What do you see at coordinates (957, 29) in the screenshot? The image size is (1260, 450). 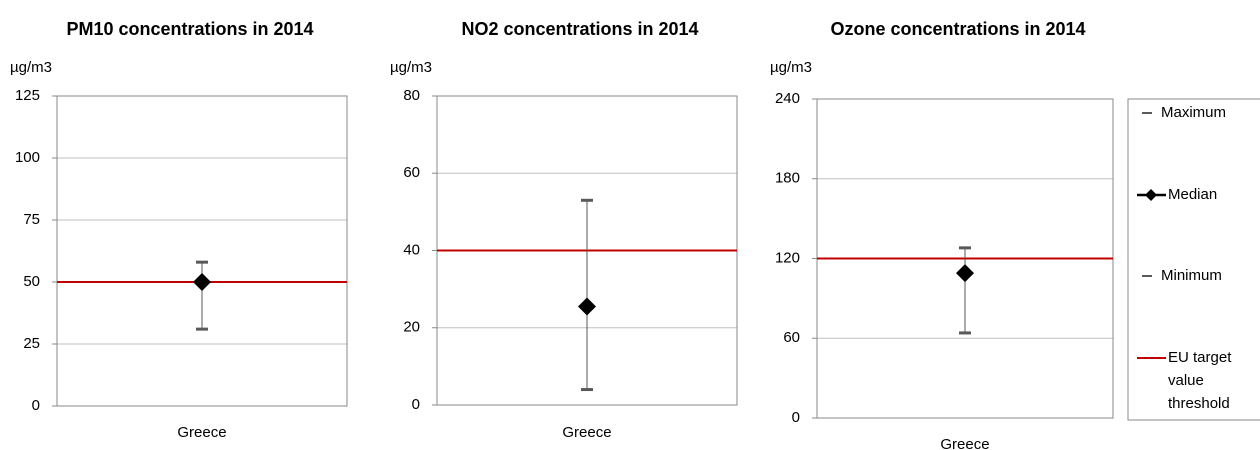 I see `chart-title: Ozone concentrations in 2014` at bounding box center [957, 29].